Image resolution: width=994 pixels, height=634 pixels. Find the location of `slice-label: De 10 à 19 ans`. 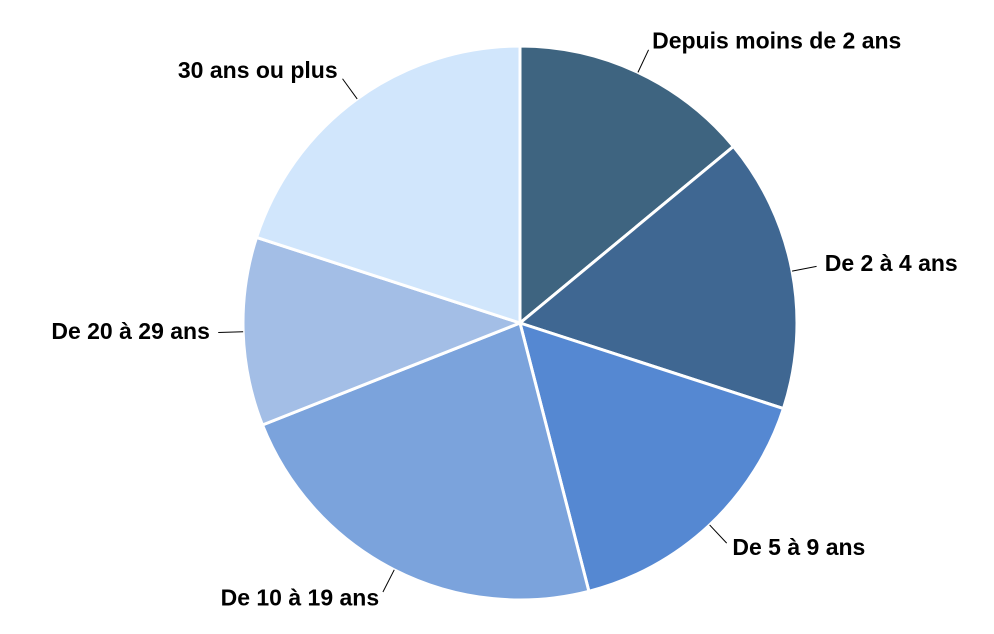

slice-label: De 10 à 19 ans is located at coordinates (300, 598).